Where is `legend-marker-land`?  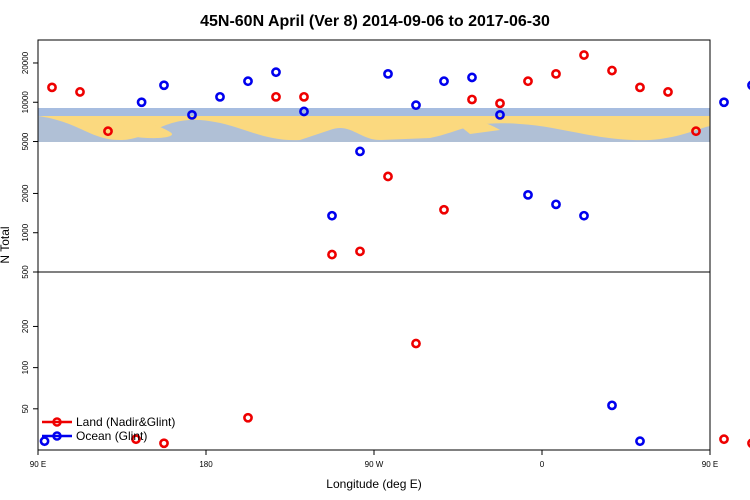
legend-marker-land is located at coordinates (57, 422).